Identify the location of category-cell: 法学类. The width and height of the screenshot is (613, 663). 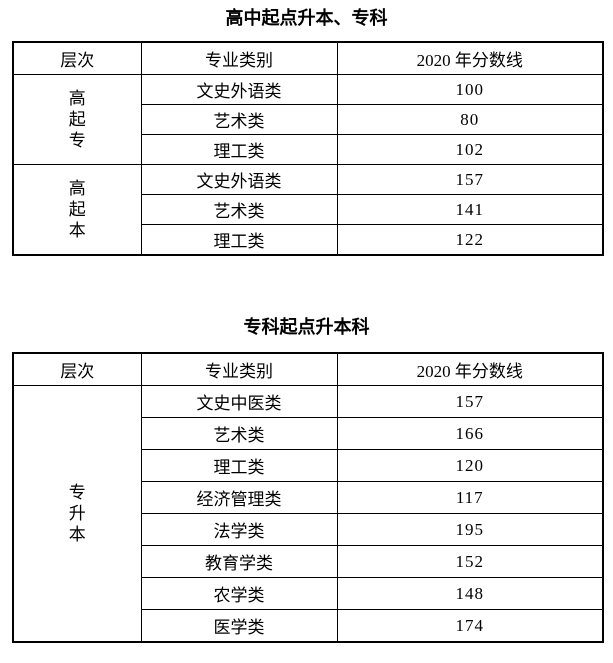
(239, 529).